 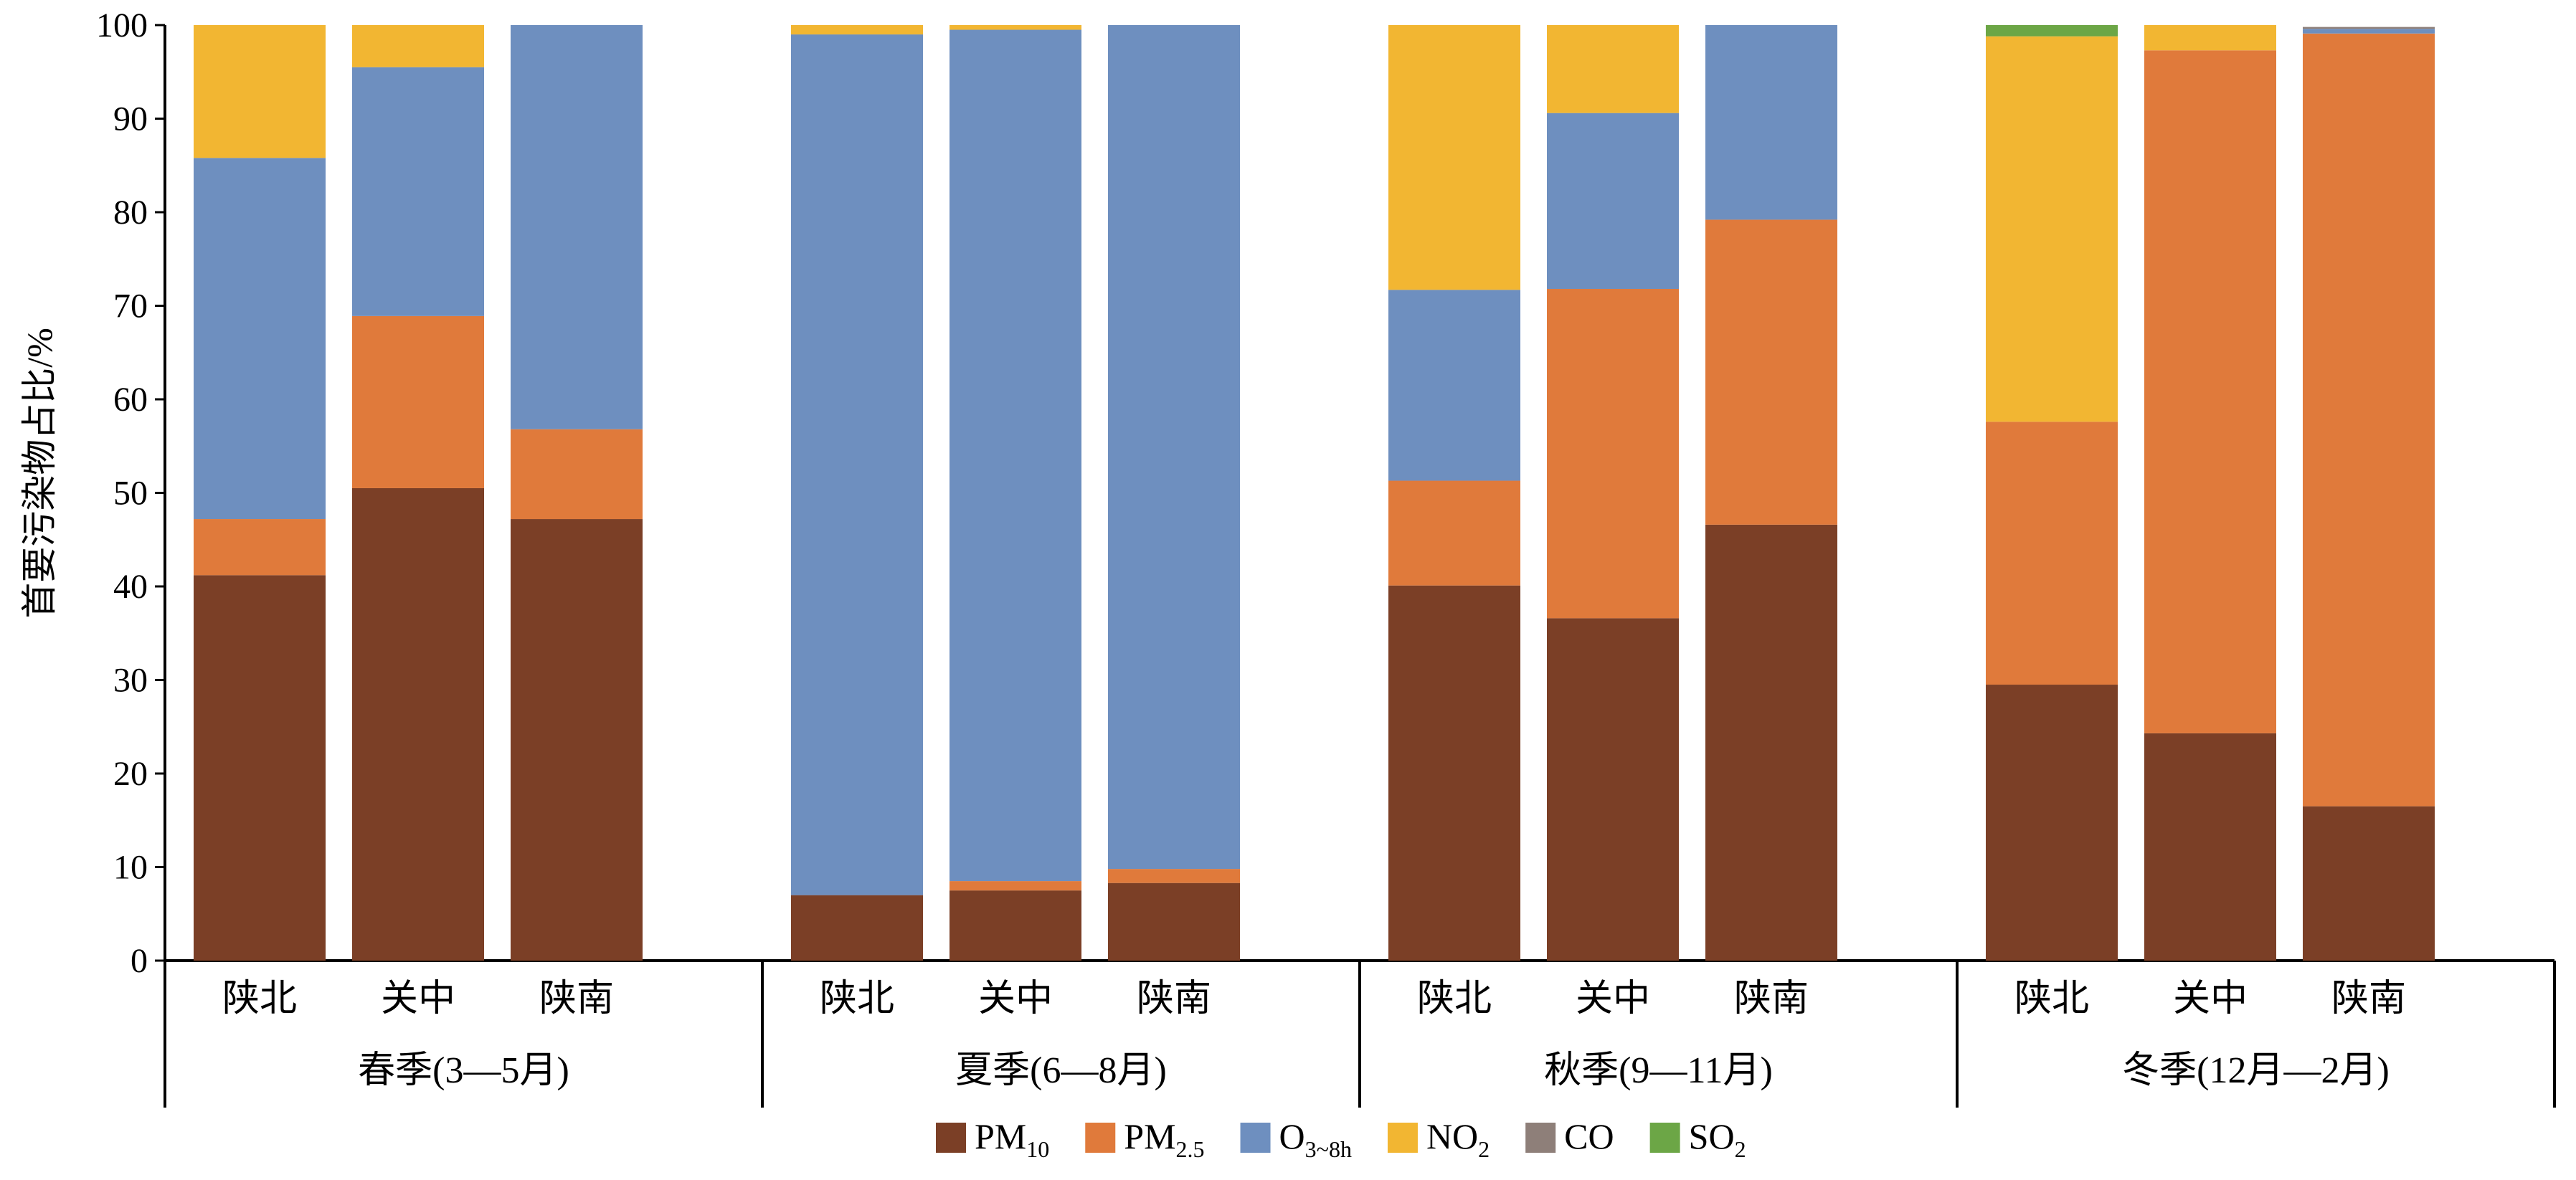 What do you see at coordinates (463, 1071) in the screenshot?
I see `group-label: 春季(3—5月)` at bounding box center [463, 1071].